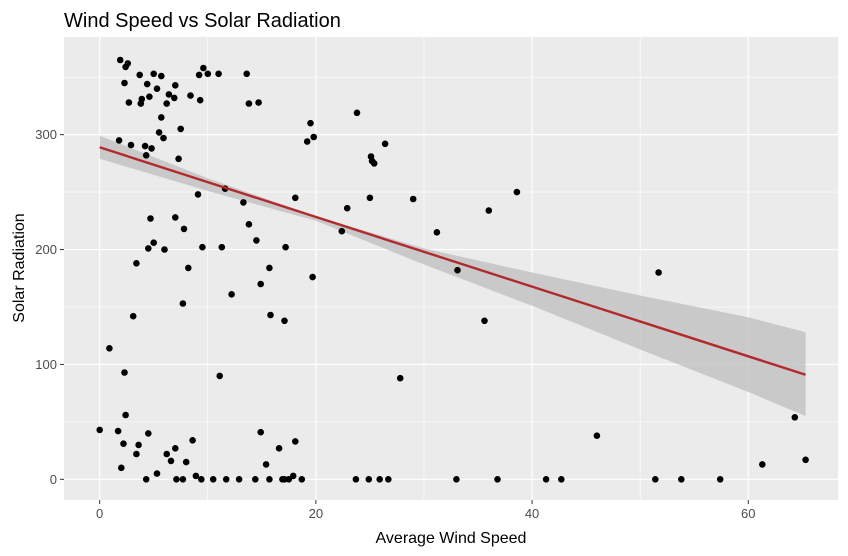 The width and height of the screenshot is (848, 556). I want to click on y-tick-label: 200, so click(46, 249).